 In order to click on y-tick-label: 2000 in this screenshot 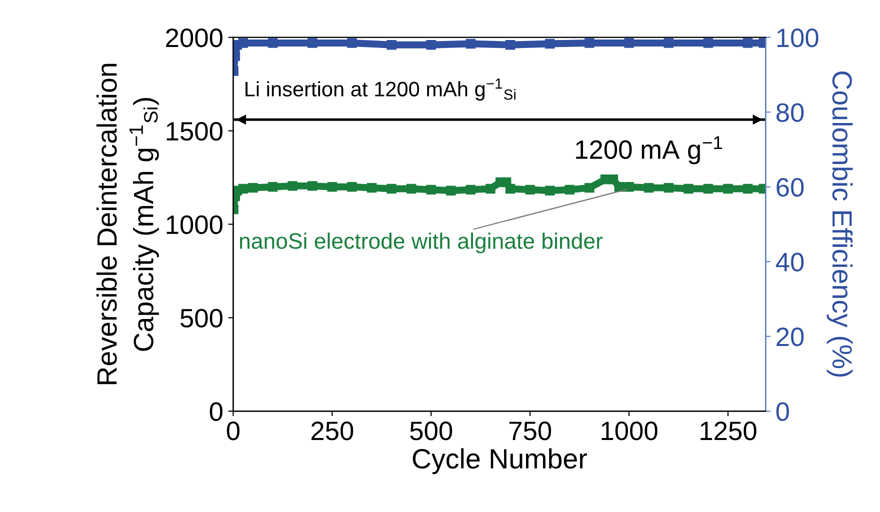, I will do `click(194, 38)`.